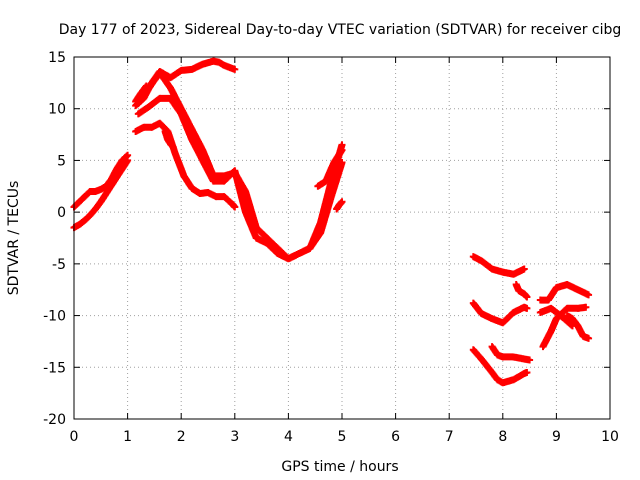  I want to click on y-axis-label: SDTVAR / TECUs, so click(14, 238).